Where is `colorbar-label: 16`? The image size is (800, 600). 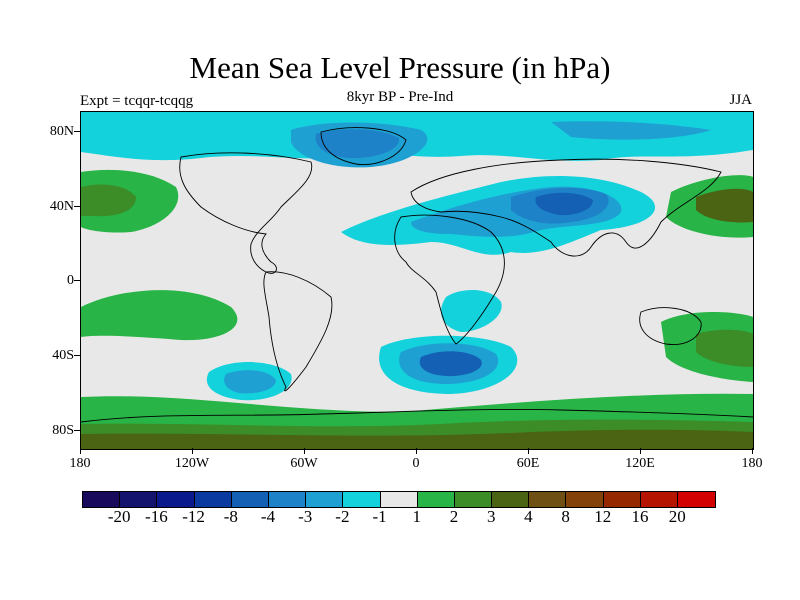 colorbar-label: 16 is located at coordinates (640, 516).